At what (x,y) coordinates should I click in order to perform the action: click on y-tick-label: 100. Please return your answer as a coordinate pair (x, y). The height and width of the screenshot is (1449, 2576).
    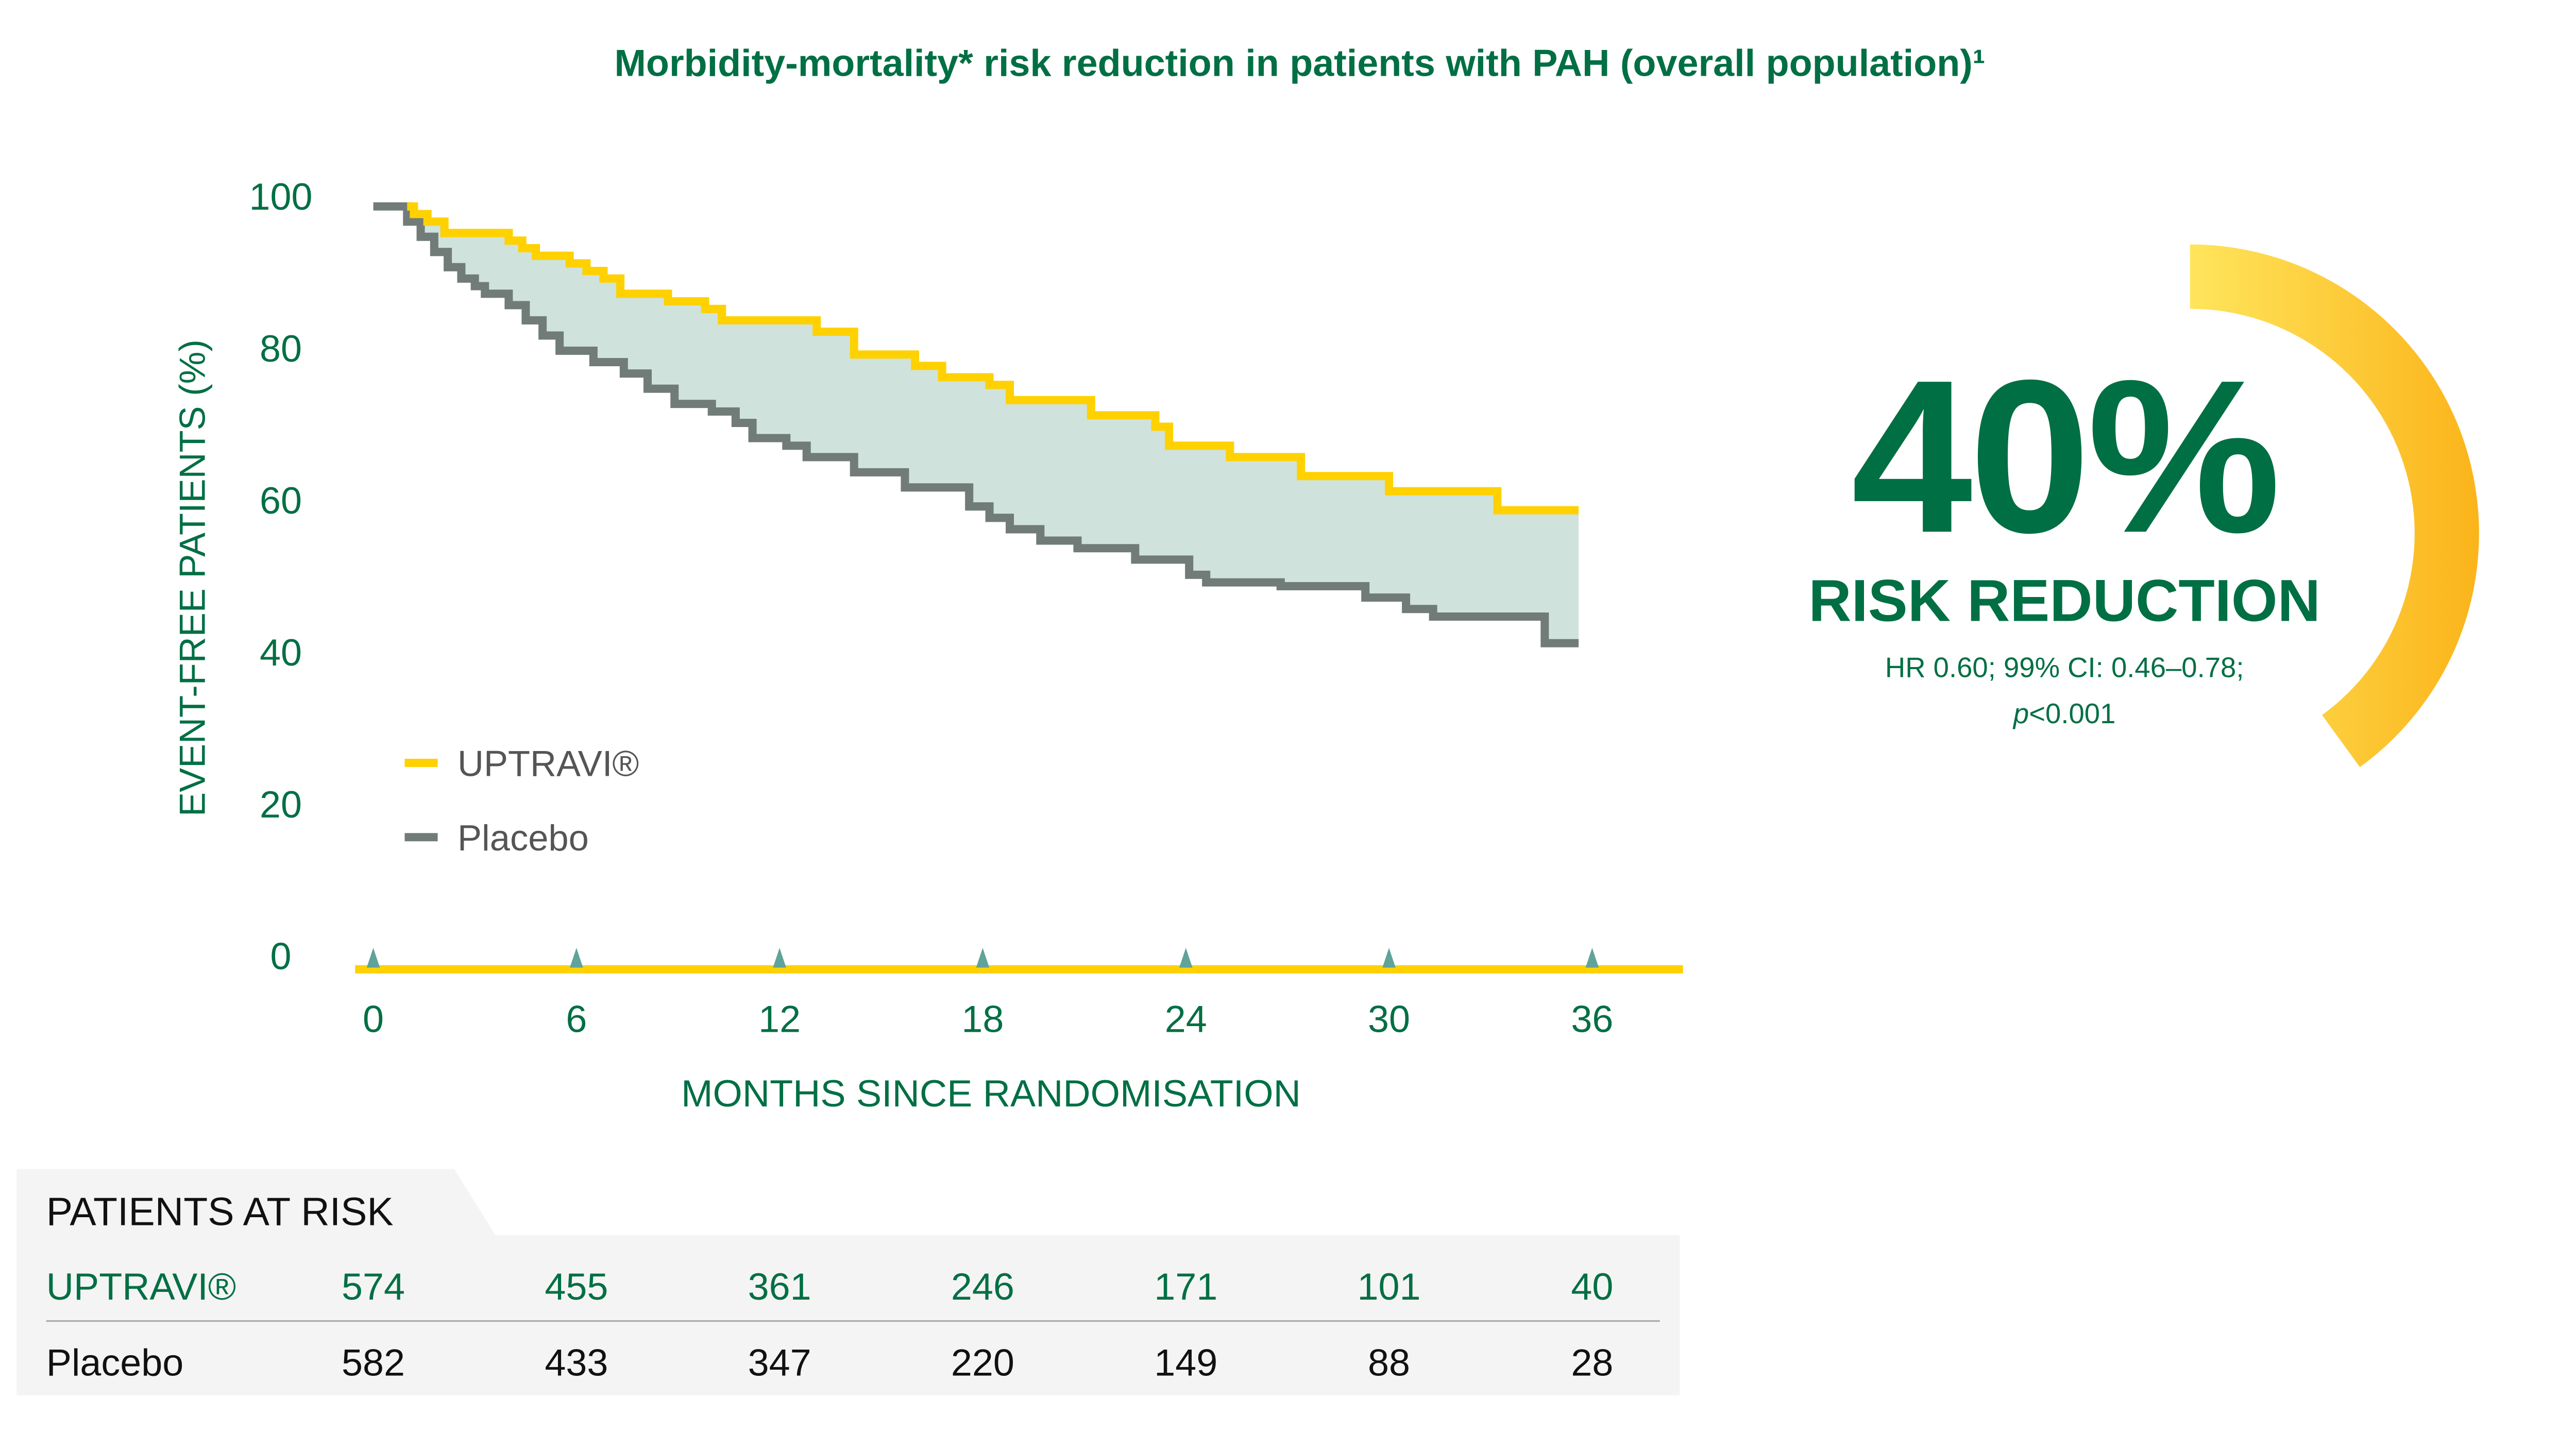
    Looking at the image, I should click on (281, 197).